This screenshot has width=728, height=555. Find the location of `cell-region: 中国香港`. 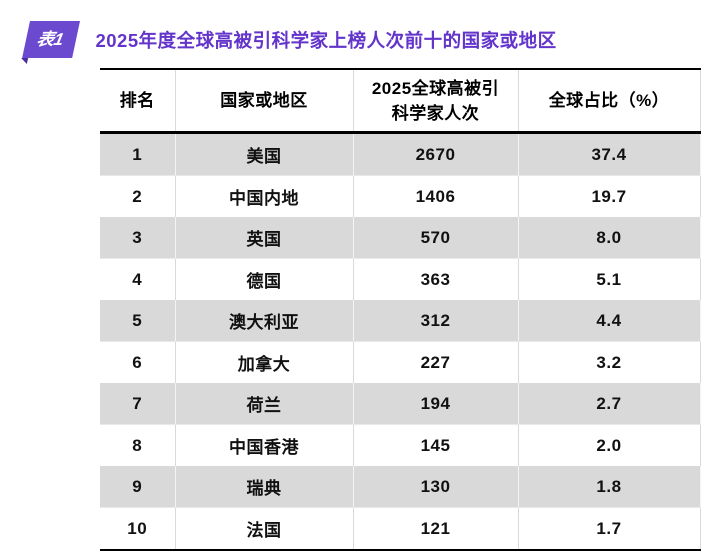

cell-region: 中国香港 is located at coordinates (264, 445).